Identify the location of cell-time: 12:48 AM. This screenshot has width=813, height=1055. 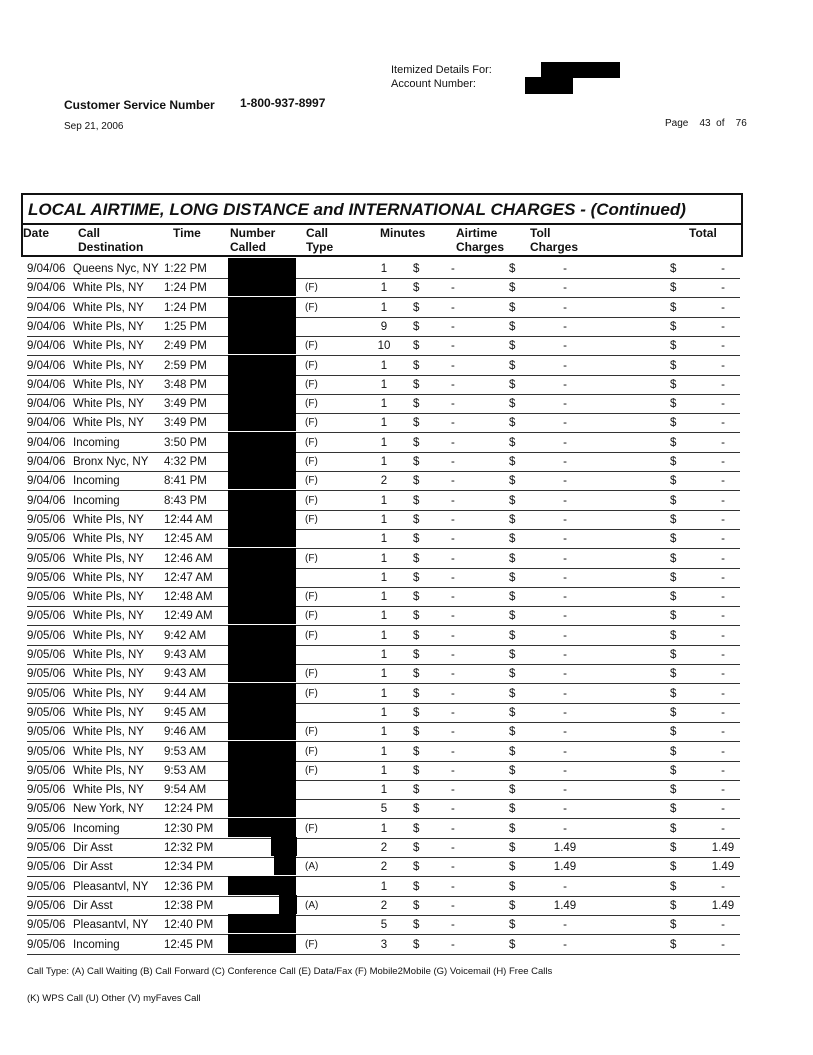
(188, 597).